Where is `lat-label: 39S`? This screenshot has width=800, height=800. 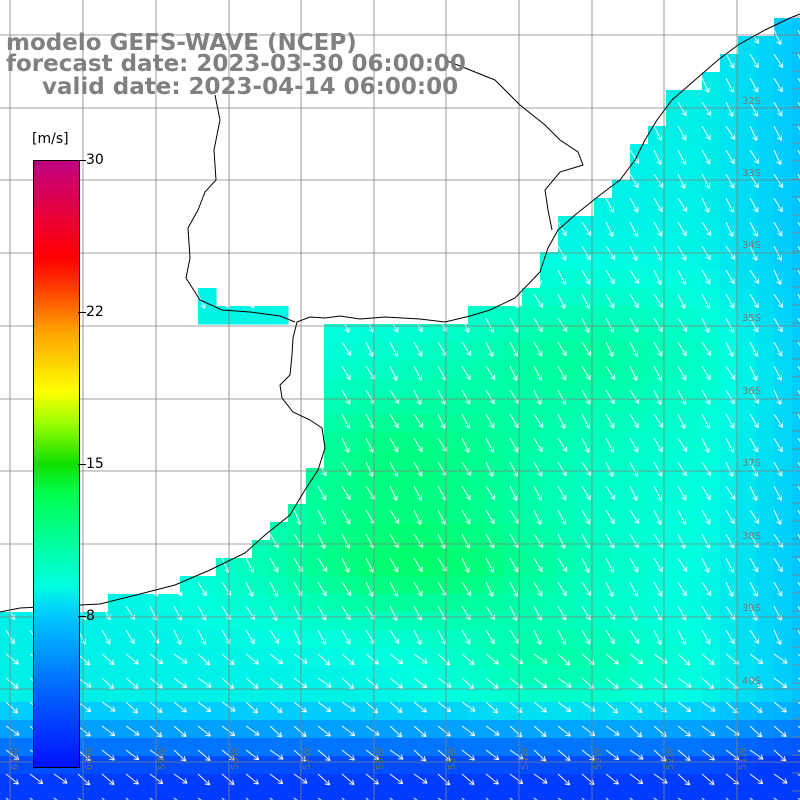 lat-label: 39S is located at coordinates (752, 608).